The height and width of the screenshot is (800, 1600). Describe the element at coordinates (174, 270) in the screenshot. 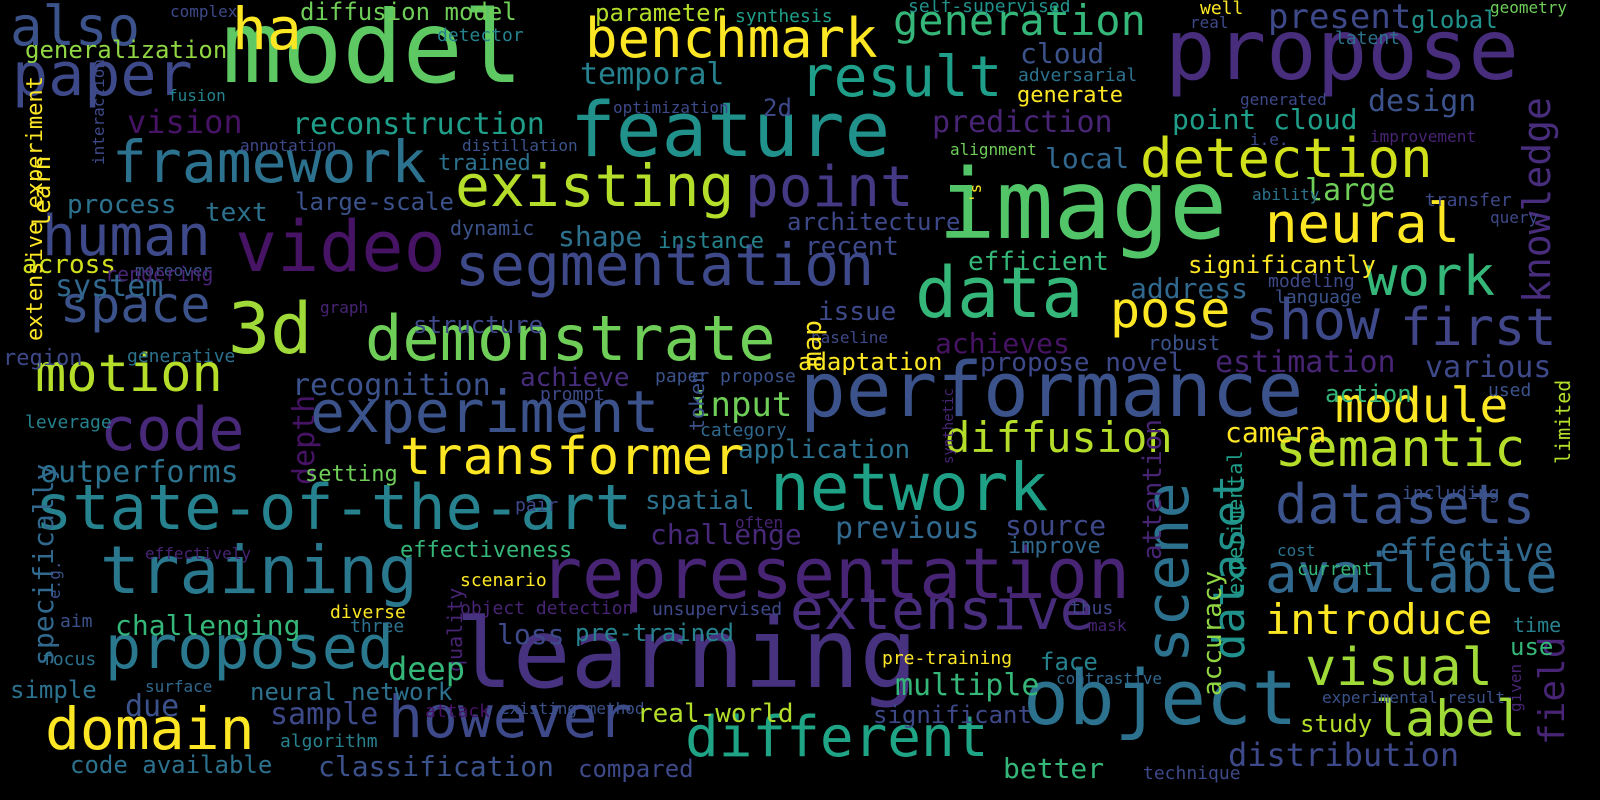

I see `cloud-word: moreover` at that location.